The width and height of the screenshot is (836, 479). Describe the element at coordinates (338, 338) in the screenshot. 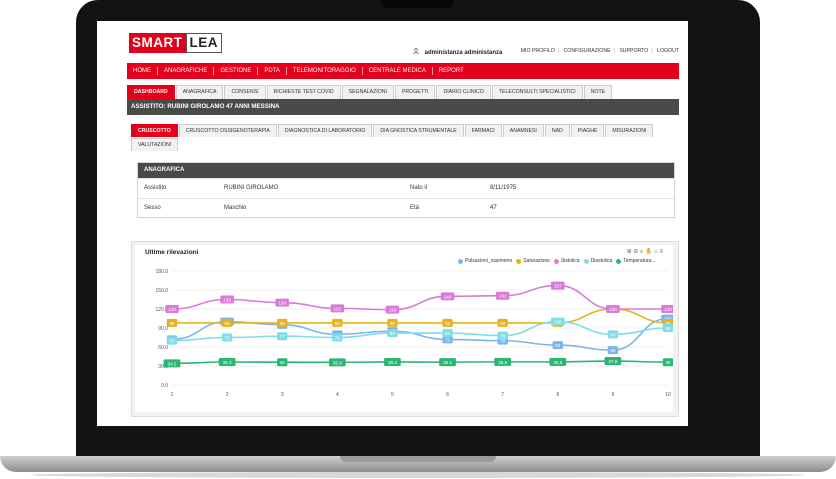

I see `data-label: 75` at that location.